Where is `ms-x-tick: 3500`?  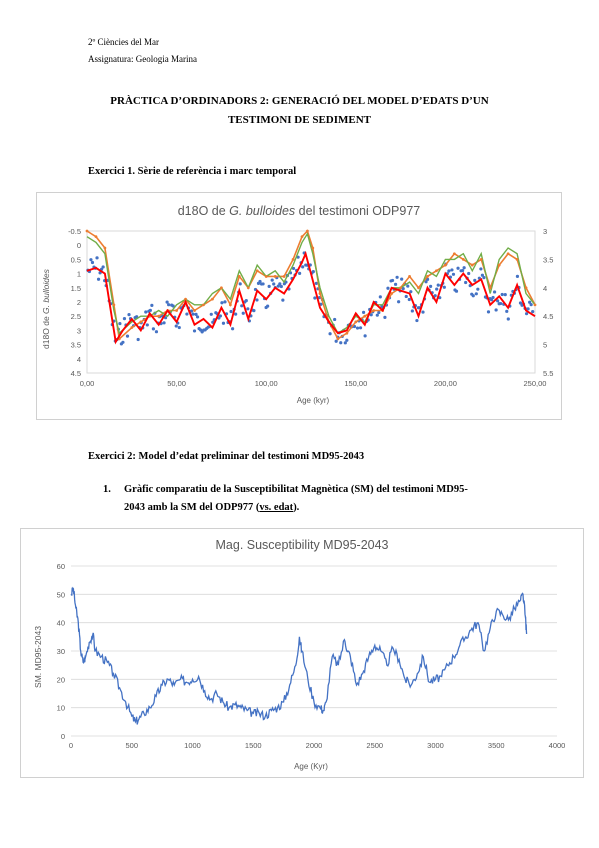
ms-x-tick: 3500 is located at coordinates (496, 745).